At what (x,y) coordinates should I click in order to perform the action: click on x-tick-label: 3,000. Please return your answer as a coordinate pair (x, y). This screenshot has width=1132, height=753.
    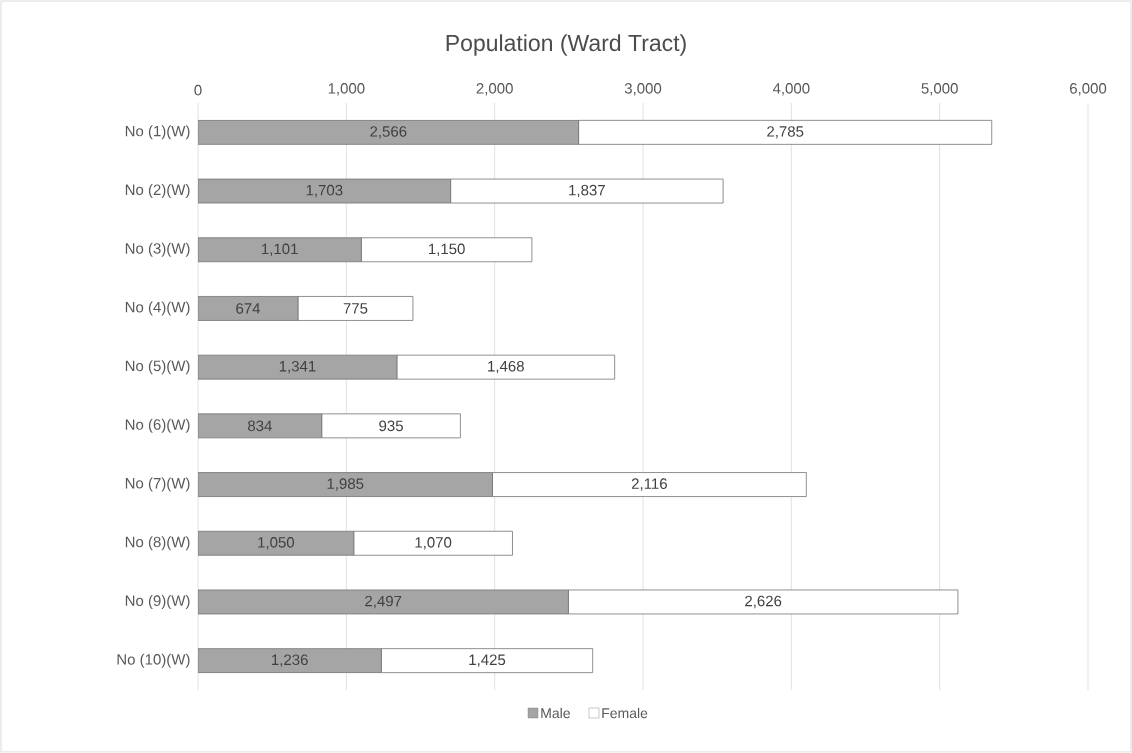
    Looking at the image, I should click on (643, 89).